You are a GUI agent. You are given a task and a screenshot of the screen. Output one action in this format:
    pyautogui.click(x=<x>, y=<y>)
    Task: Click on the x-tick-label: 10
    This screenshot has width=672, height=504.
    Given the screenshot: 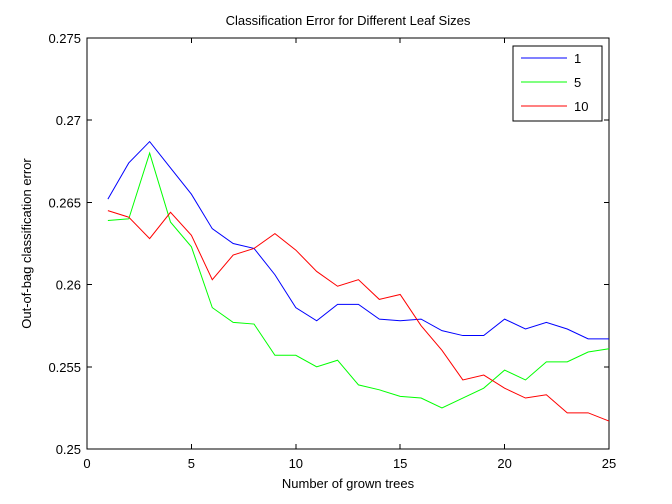 What is the action you would take?
    pyautogui.click(x=296, y=463)
    